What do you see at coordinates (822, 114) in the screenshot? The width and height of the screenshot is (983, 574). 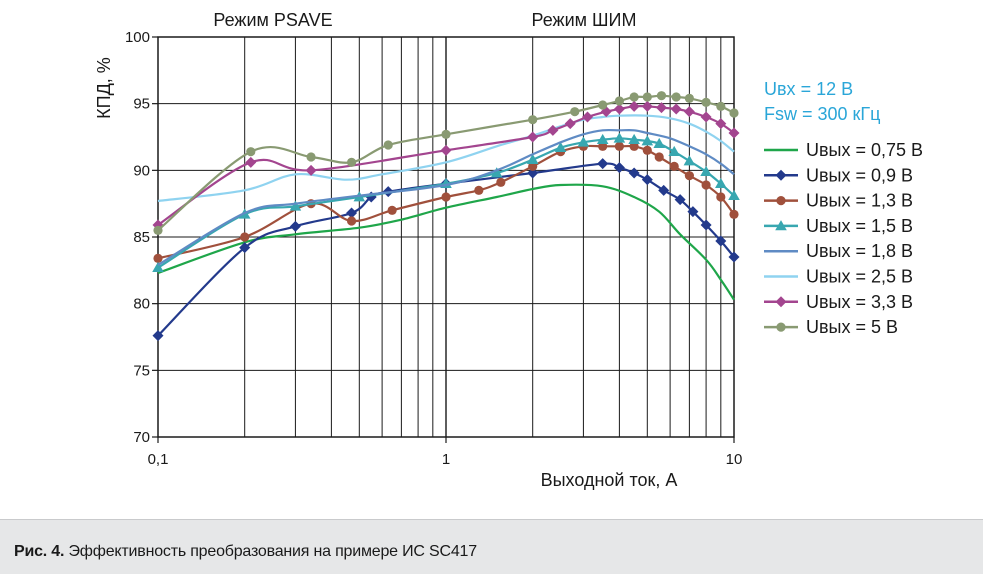 I see `condition-fsw: Fsw = 300 кГц` at bounding box center [822, 114].